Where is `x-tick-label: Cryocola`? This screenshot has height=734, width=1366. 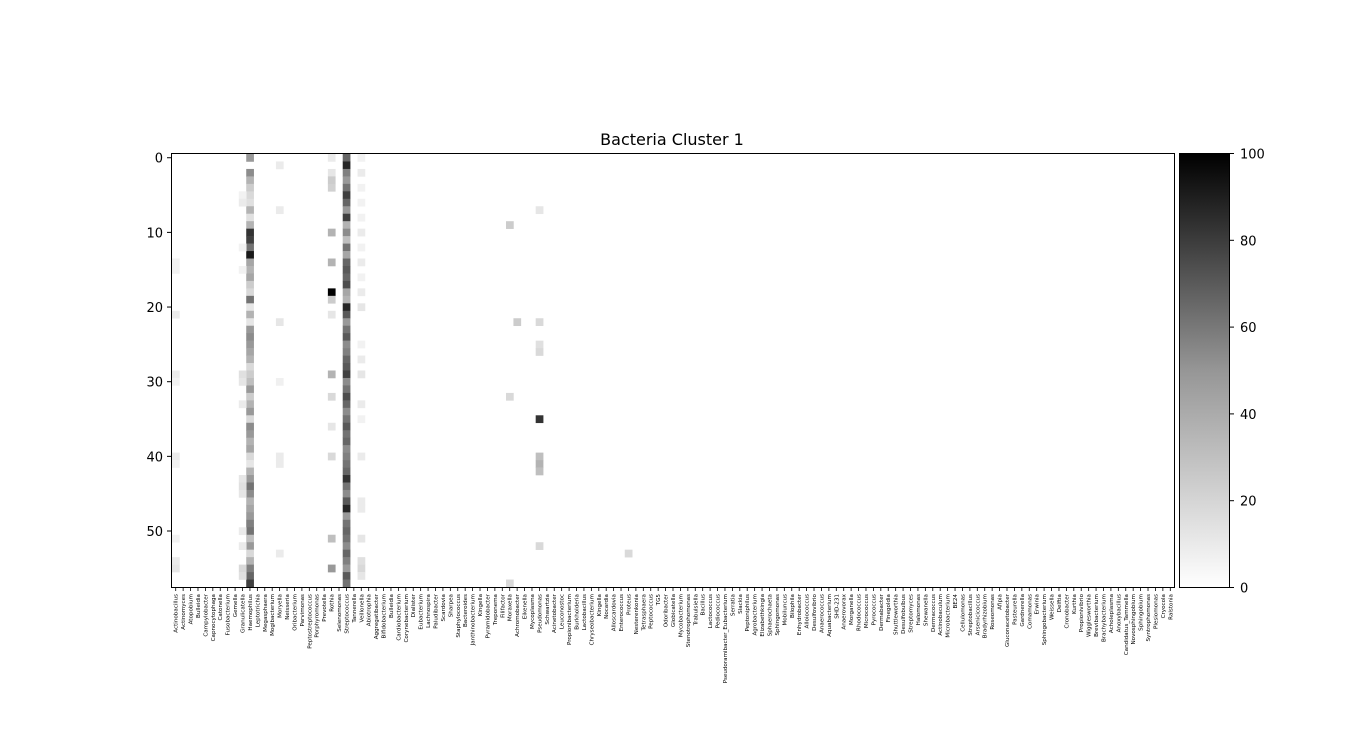 x-tick-label: Cryocola is located at coordinates (1164, 606).